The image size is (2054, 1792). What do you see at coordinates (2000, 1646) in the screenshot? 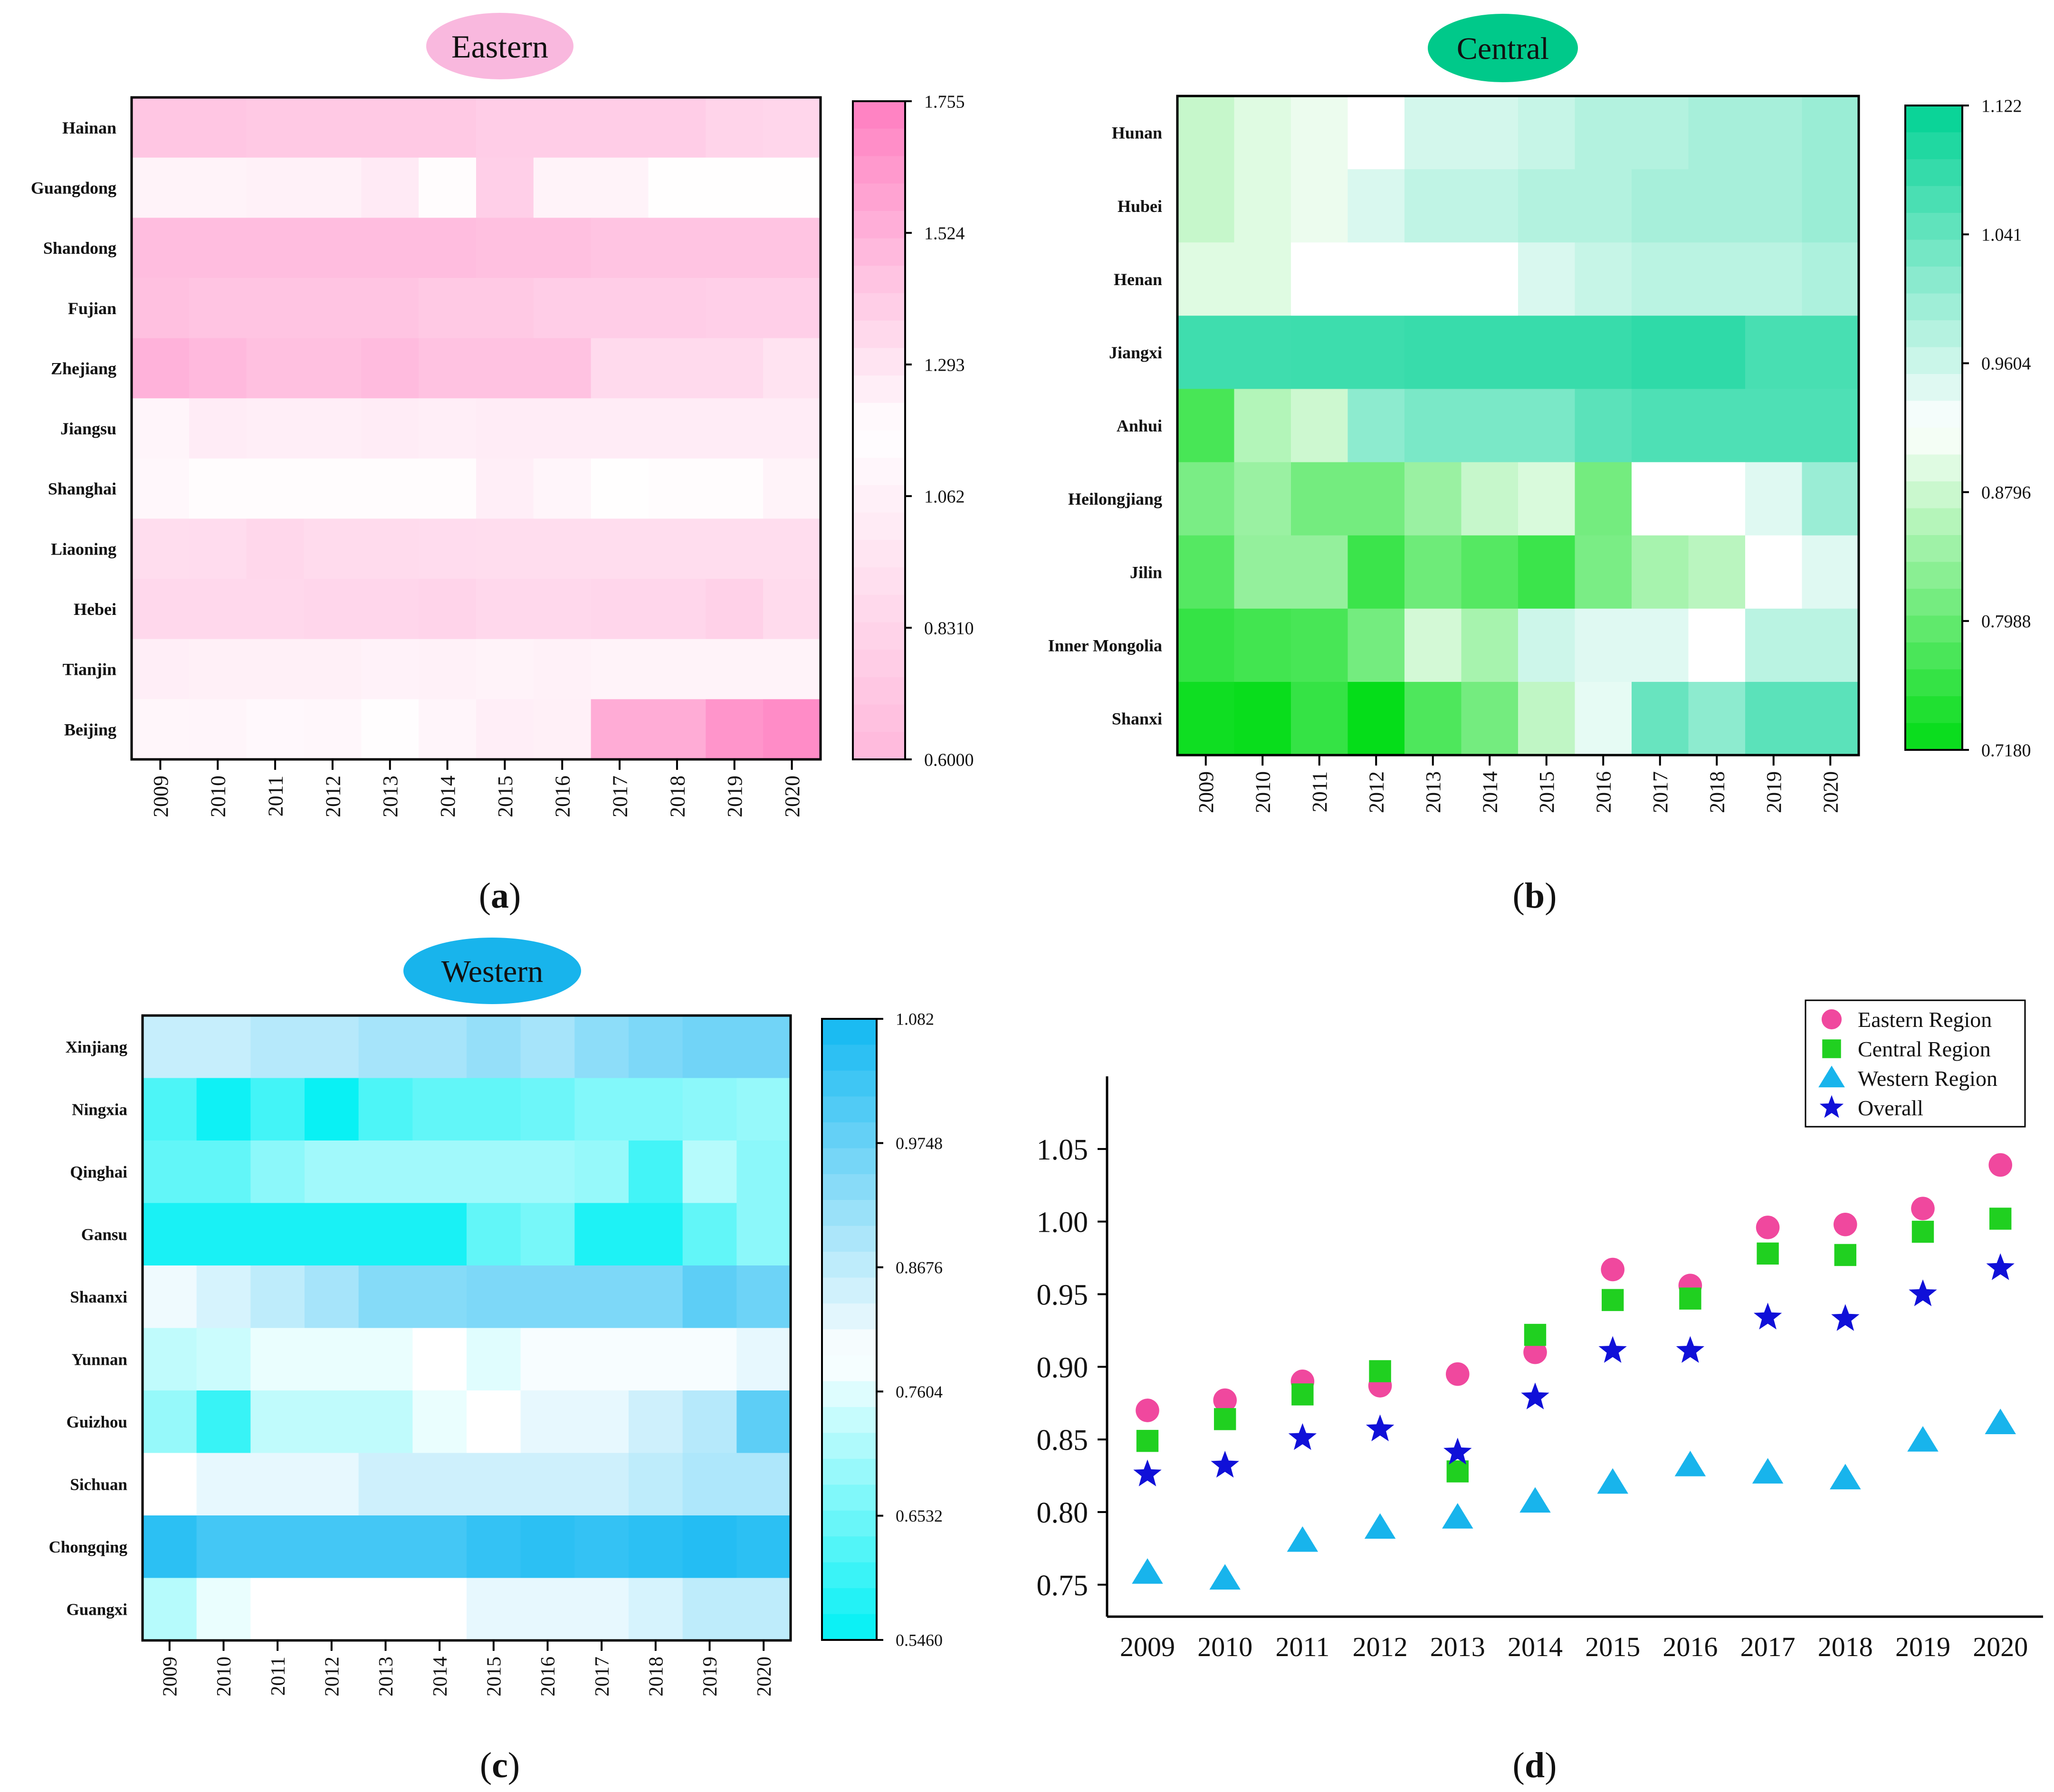
I see `x-tick-label: 2020` at bounding box center [2000, 1646].